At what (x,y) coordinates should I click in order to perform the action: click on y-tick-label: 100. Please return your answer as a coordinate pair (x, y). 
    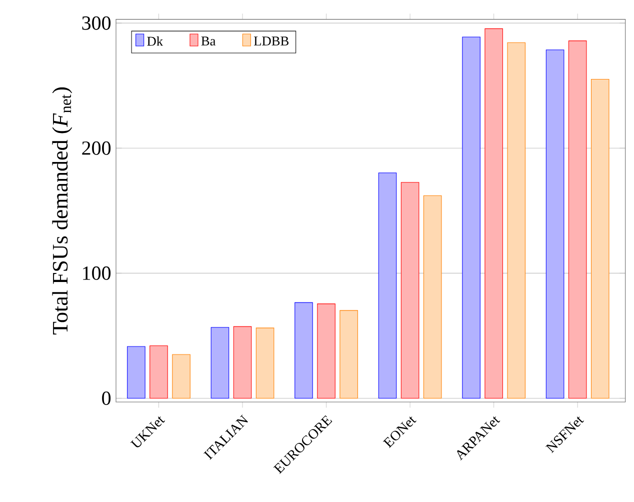
    Looking at the image, I should click on (97, 273).